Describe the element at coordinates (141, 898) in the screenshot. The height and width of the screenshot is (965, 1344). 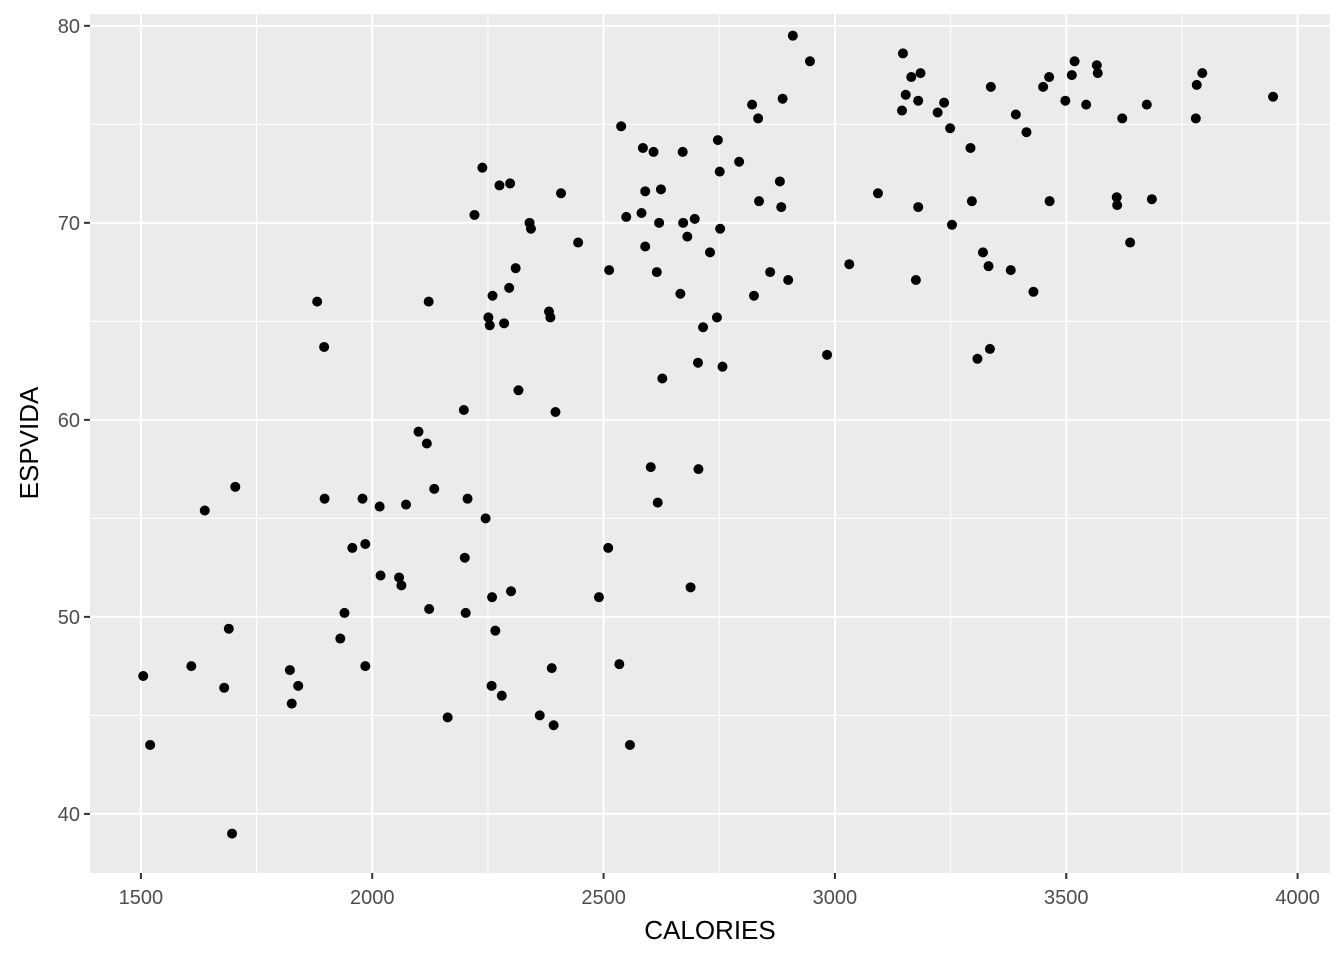
I see `x-tick-label: 1500` at that location.